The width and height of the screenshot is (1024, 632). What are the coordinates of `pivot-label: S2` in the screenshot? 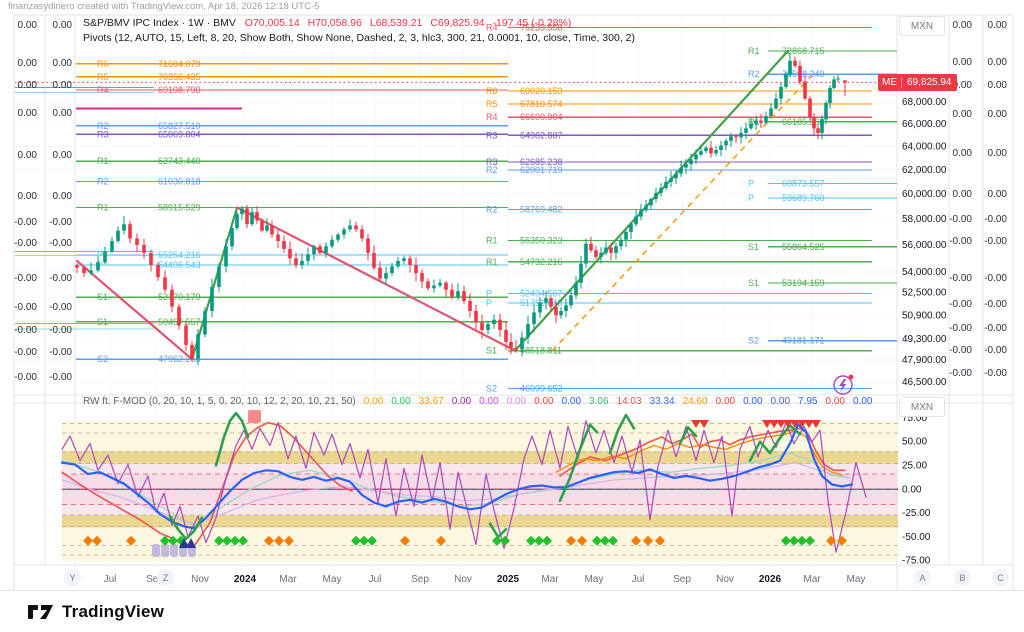 It's located at (753, 341).